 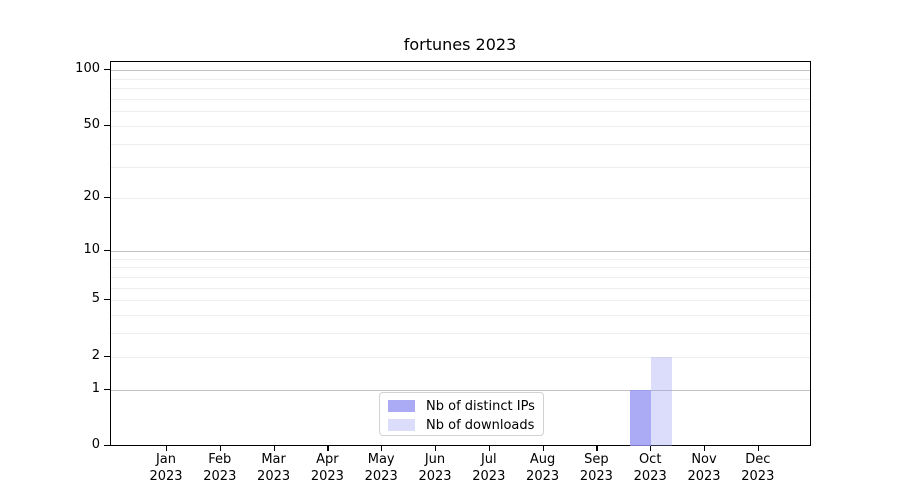 I want to click on y-tick-label: 5, so click(x=95, y=299).